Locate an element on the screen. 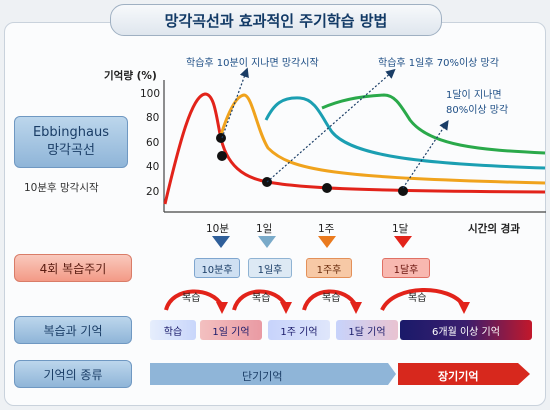 This screenshot has height=410, width=550. review-word-4: 복습 is located at coordinates (417, 298).